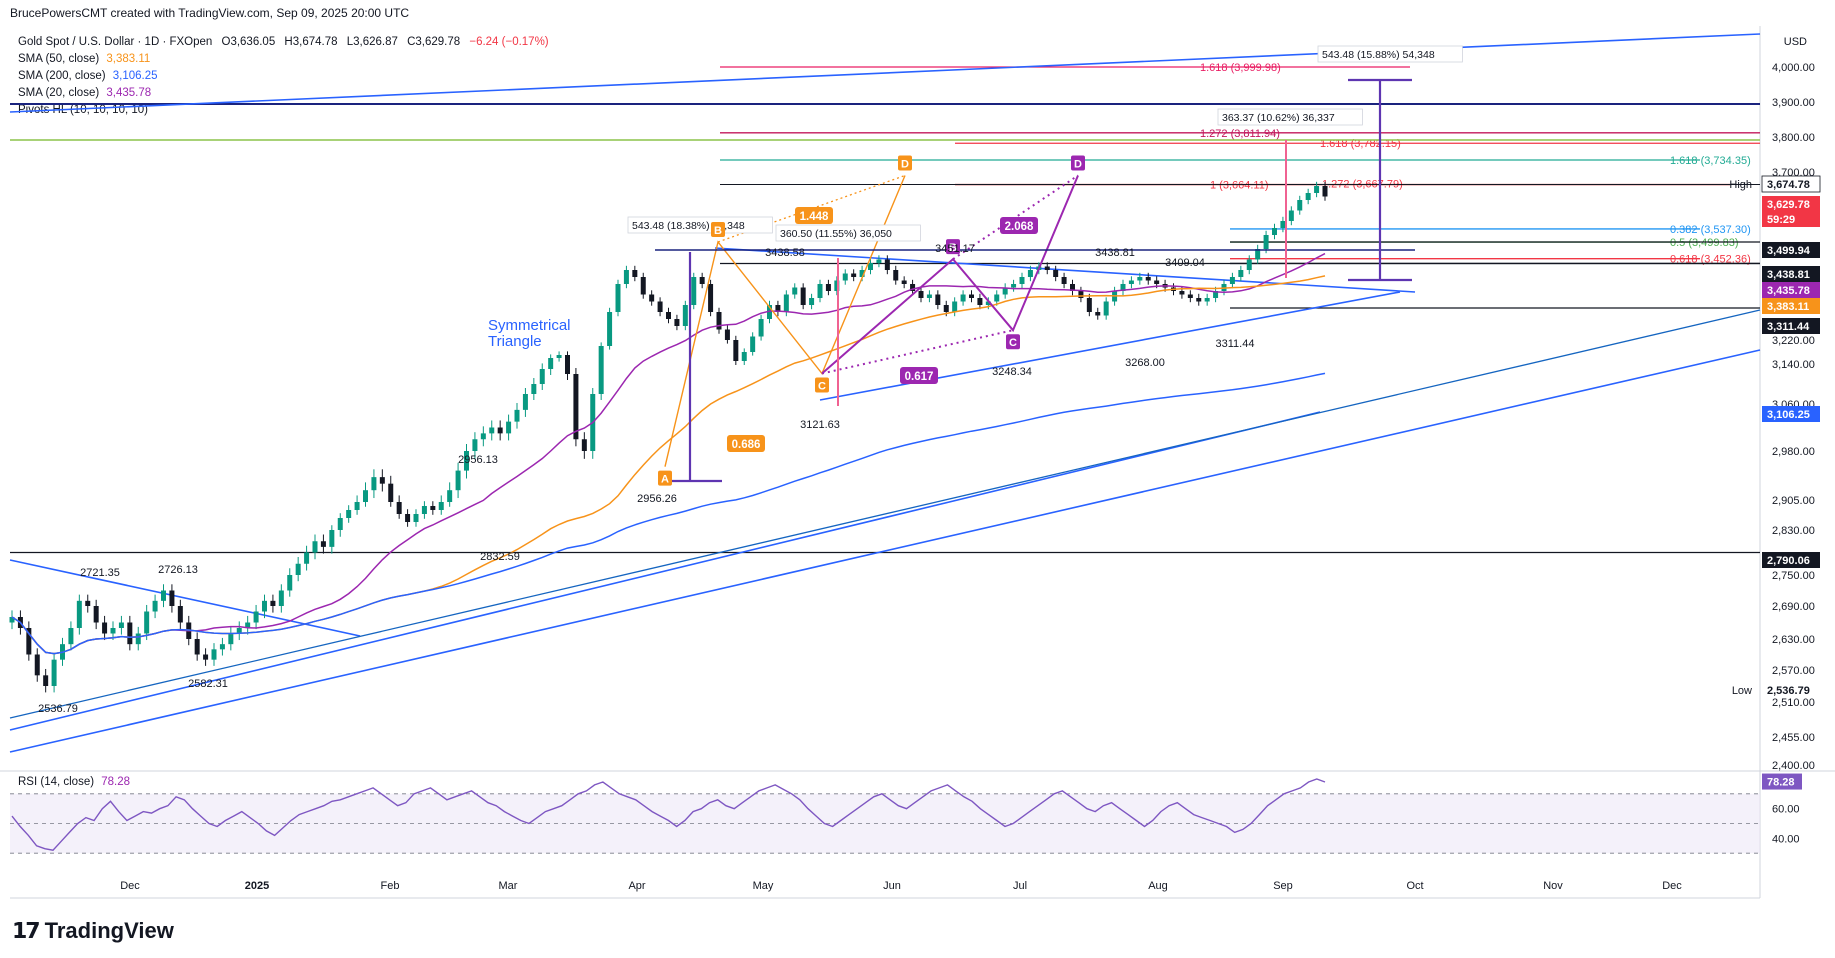 Image resolution: width=1835 pixels, height=958 pixels. What do you see at coordinates (665, 480) in the screenshot?
I see `pattern-point-label: A` at bounding box center [665, 480].